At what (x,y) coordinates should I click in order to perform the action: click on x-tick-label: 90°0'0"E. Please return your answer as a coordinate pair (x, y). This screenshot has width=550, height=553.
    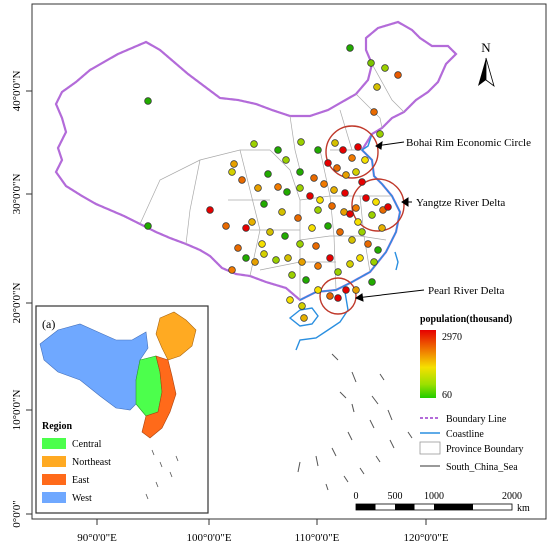
    Looking at the image, I should click on (97, 538).